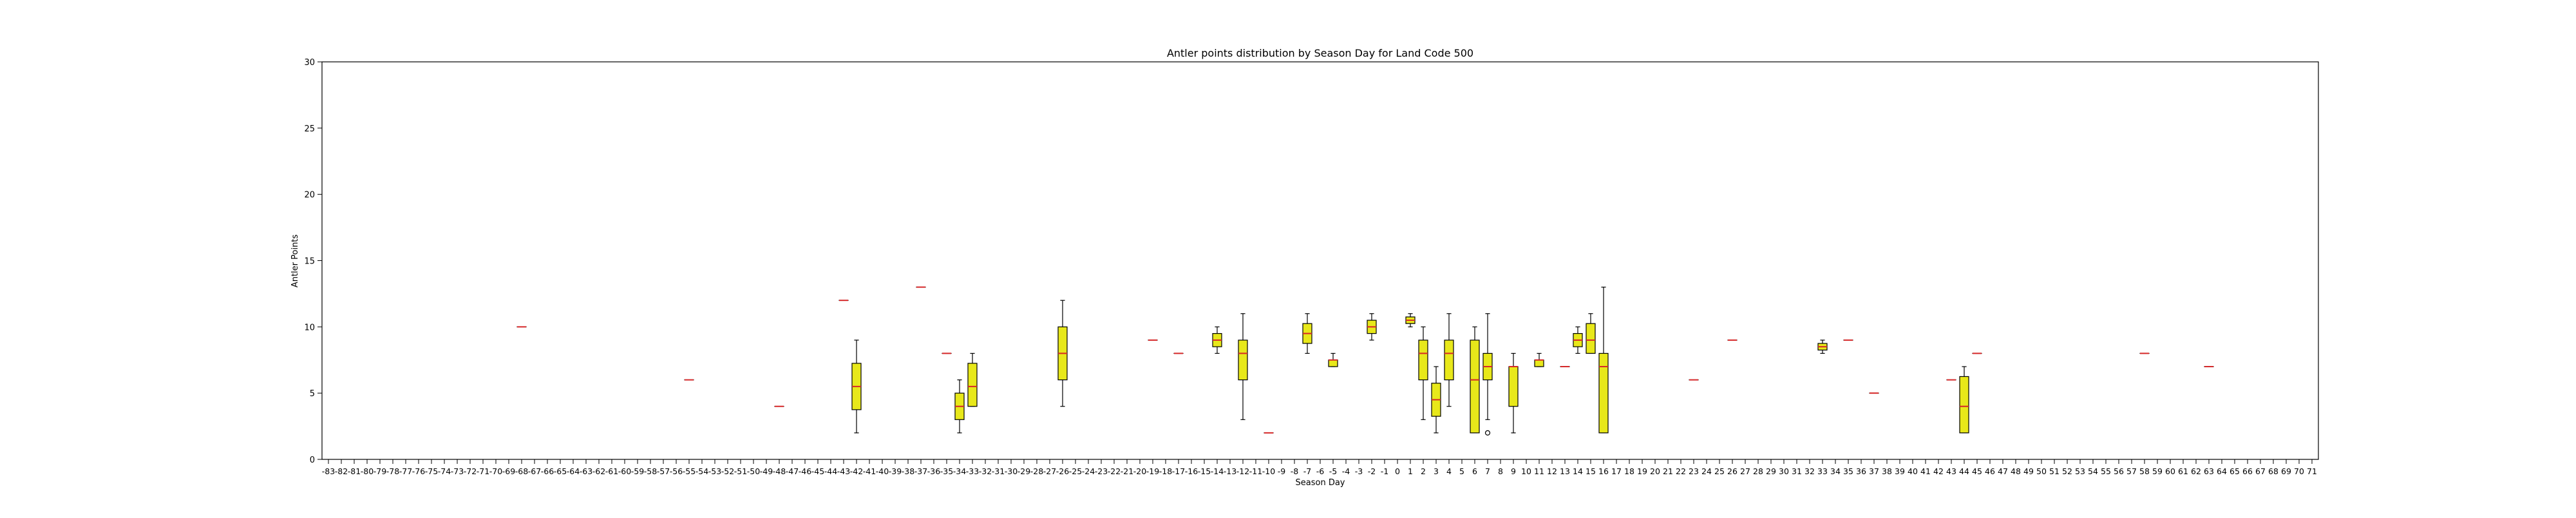 The width and height of the screenshot is (2576, 518). Describe the element at coordinates (1127, 471) in the screenshot. I see `x-tick-label: -21` at that location.